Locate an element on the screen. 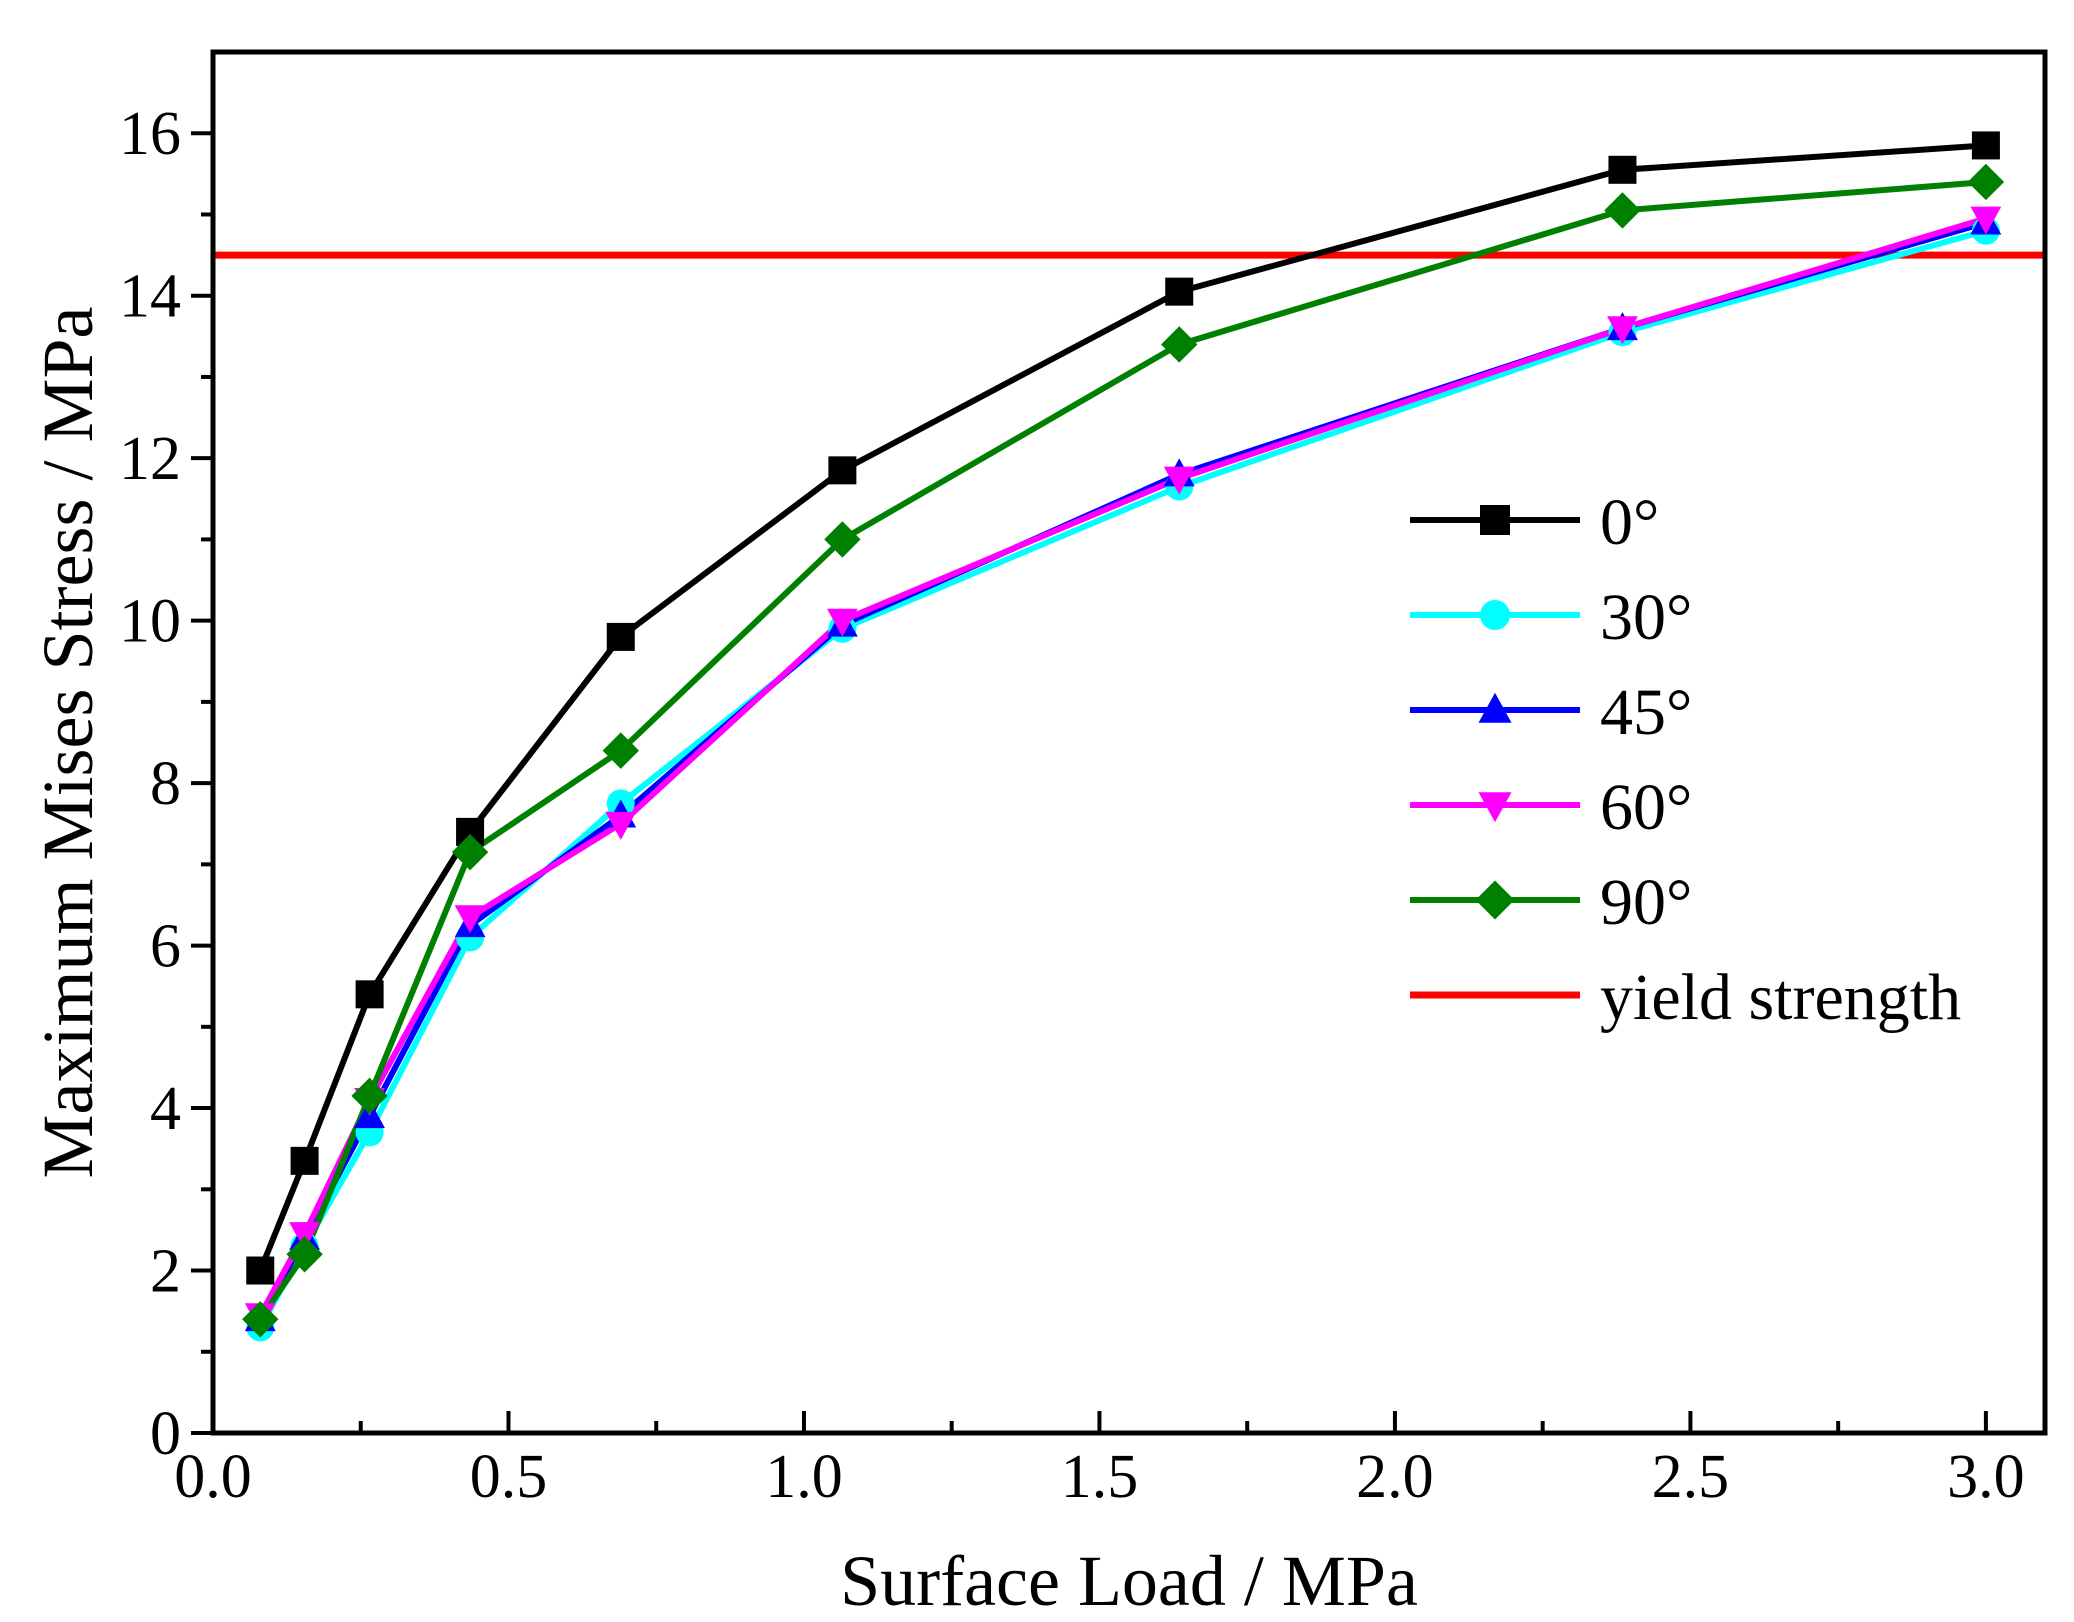 This screenshot has width=2074, height=1622. x-axis-title: Surface Load / MPa is located at coordinates (1129, 1581).